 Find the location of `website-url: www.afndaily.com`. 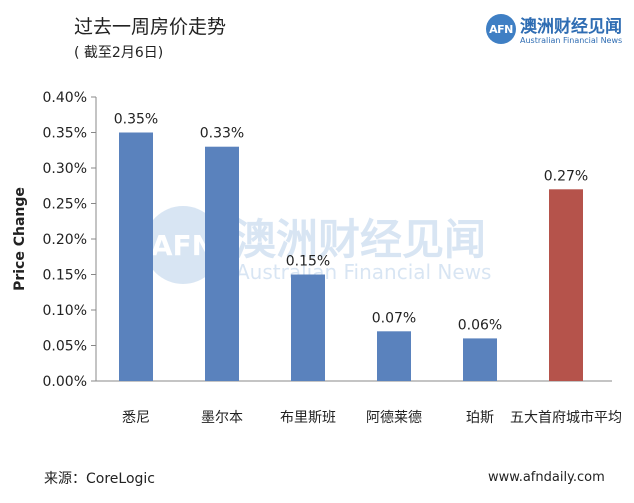

website-url: www.afndaily.com is located at coordinates (546, 477).